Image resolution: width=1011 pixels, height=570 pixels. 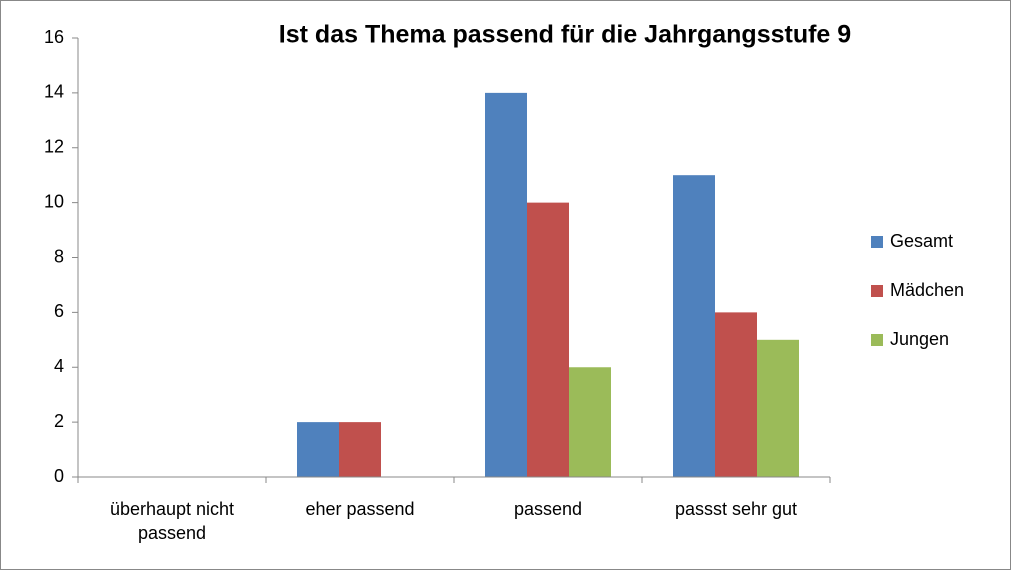 I want to click on y-tick-label: 14, so click(x=54, y=92).